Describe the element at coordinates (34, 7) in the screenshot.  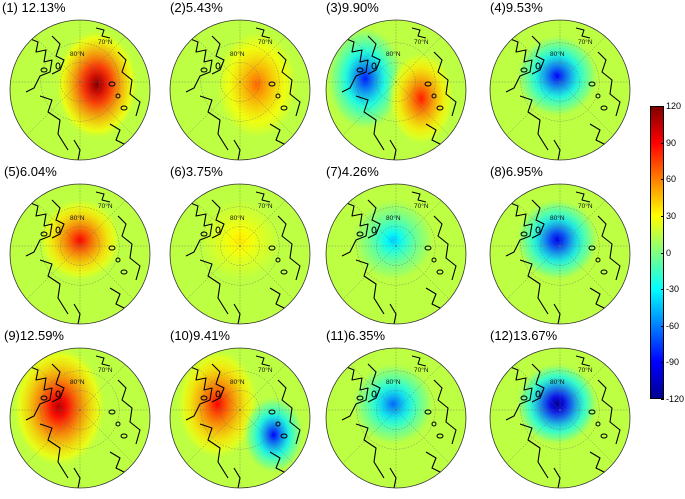
I see `panel-title: (1) 12.13%` at that location.